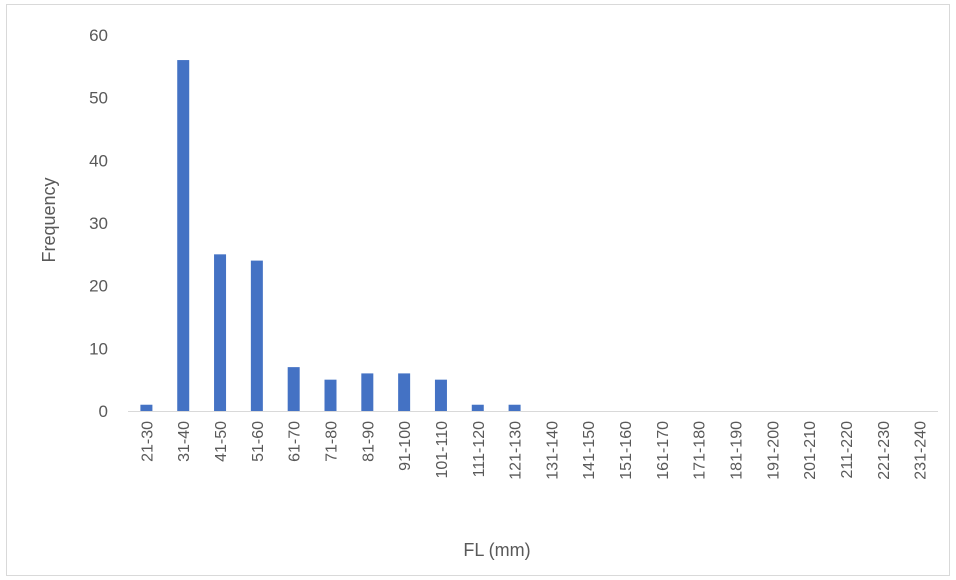  I want to click on y-tick-label: 10, so click(98, 348).